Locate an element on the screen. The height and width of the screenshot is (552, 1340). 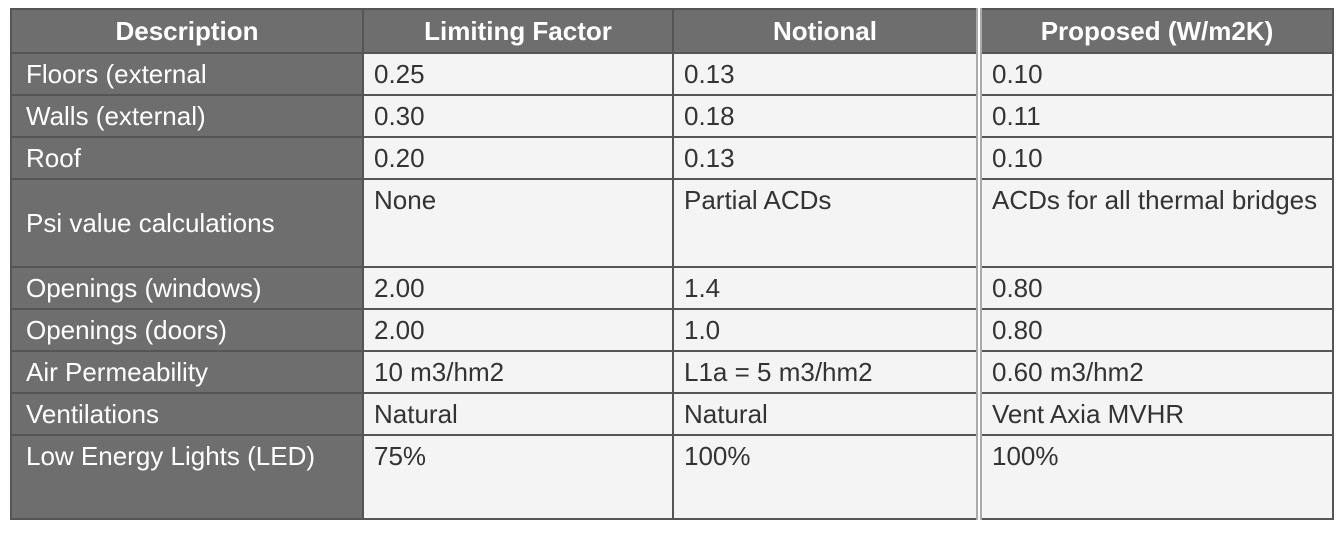
row-label: Ventilations is located at coordinates (187, 414).